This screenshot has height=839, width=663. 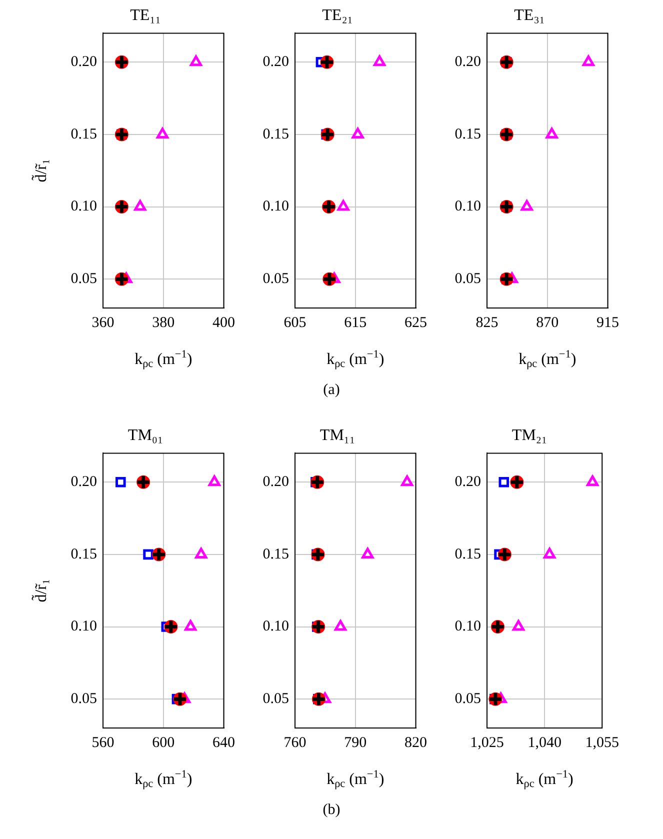 What do you see at coordinates (547, 322) in the screenshot?
I see `x-tick-label: 870` at bounding box center [547, 322].